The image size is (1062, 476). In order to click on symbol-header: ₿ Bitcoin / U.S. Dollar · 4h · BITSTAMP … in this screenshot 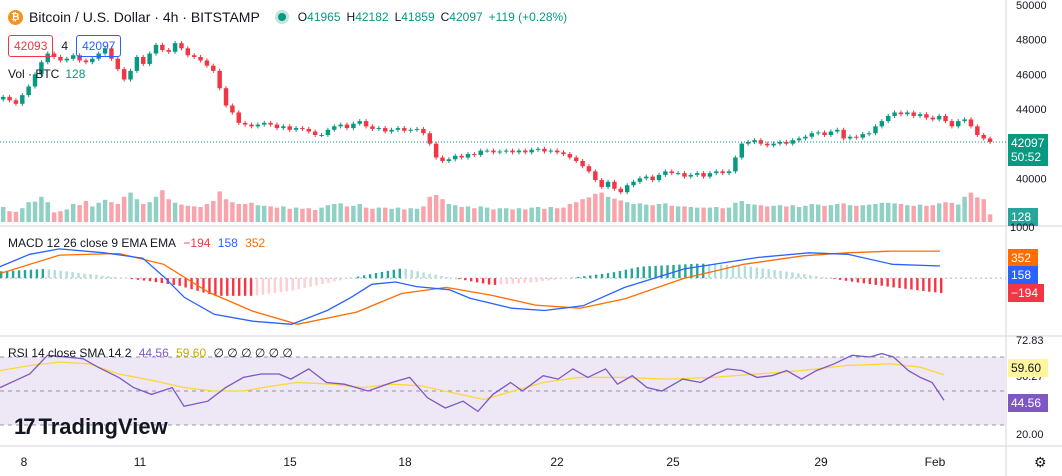, I will do `click(290, 17)`.